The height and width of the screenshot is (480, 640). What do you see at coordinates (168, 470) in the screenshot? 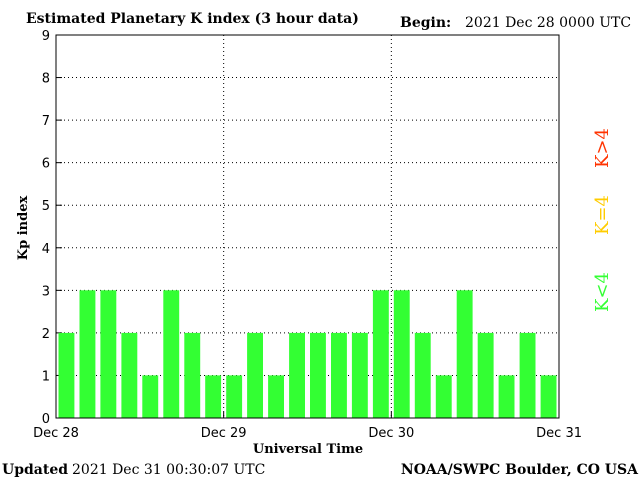
I see `updated-value: 2021 Dec 31 00:30:07 UTC` at bounding box center [168, 470].